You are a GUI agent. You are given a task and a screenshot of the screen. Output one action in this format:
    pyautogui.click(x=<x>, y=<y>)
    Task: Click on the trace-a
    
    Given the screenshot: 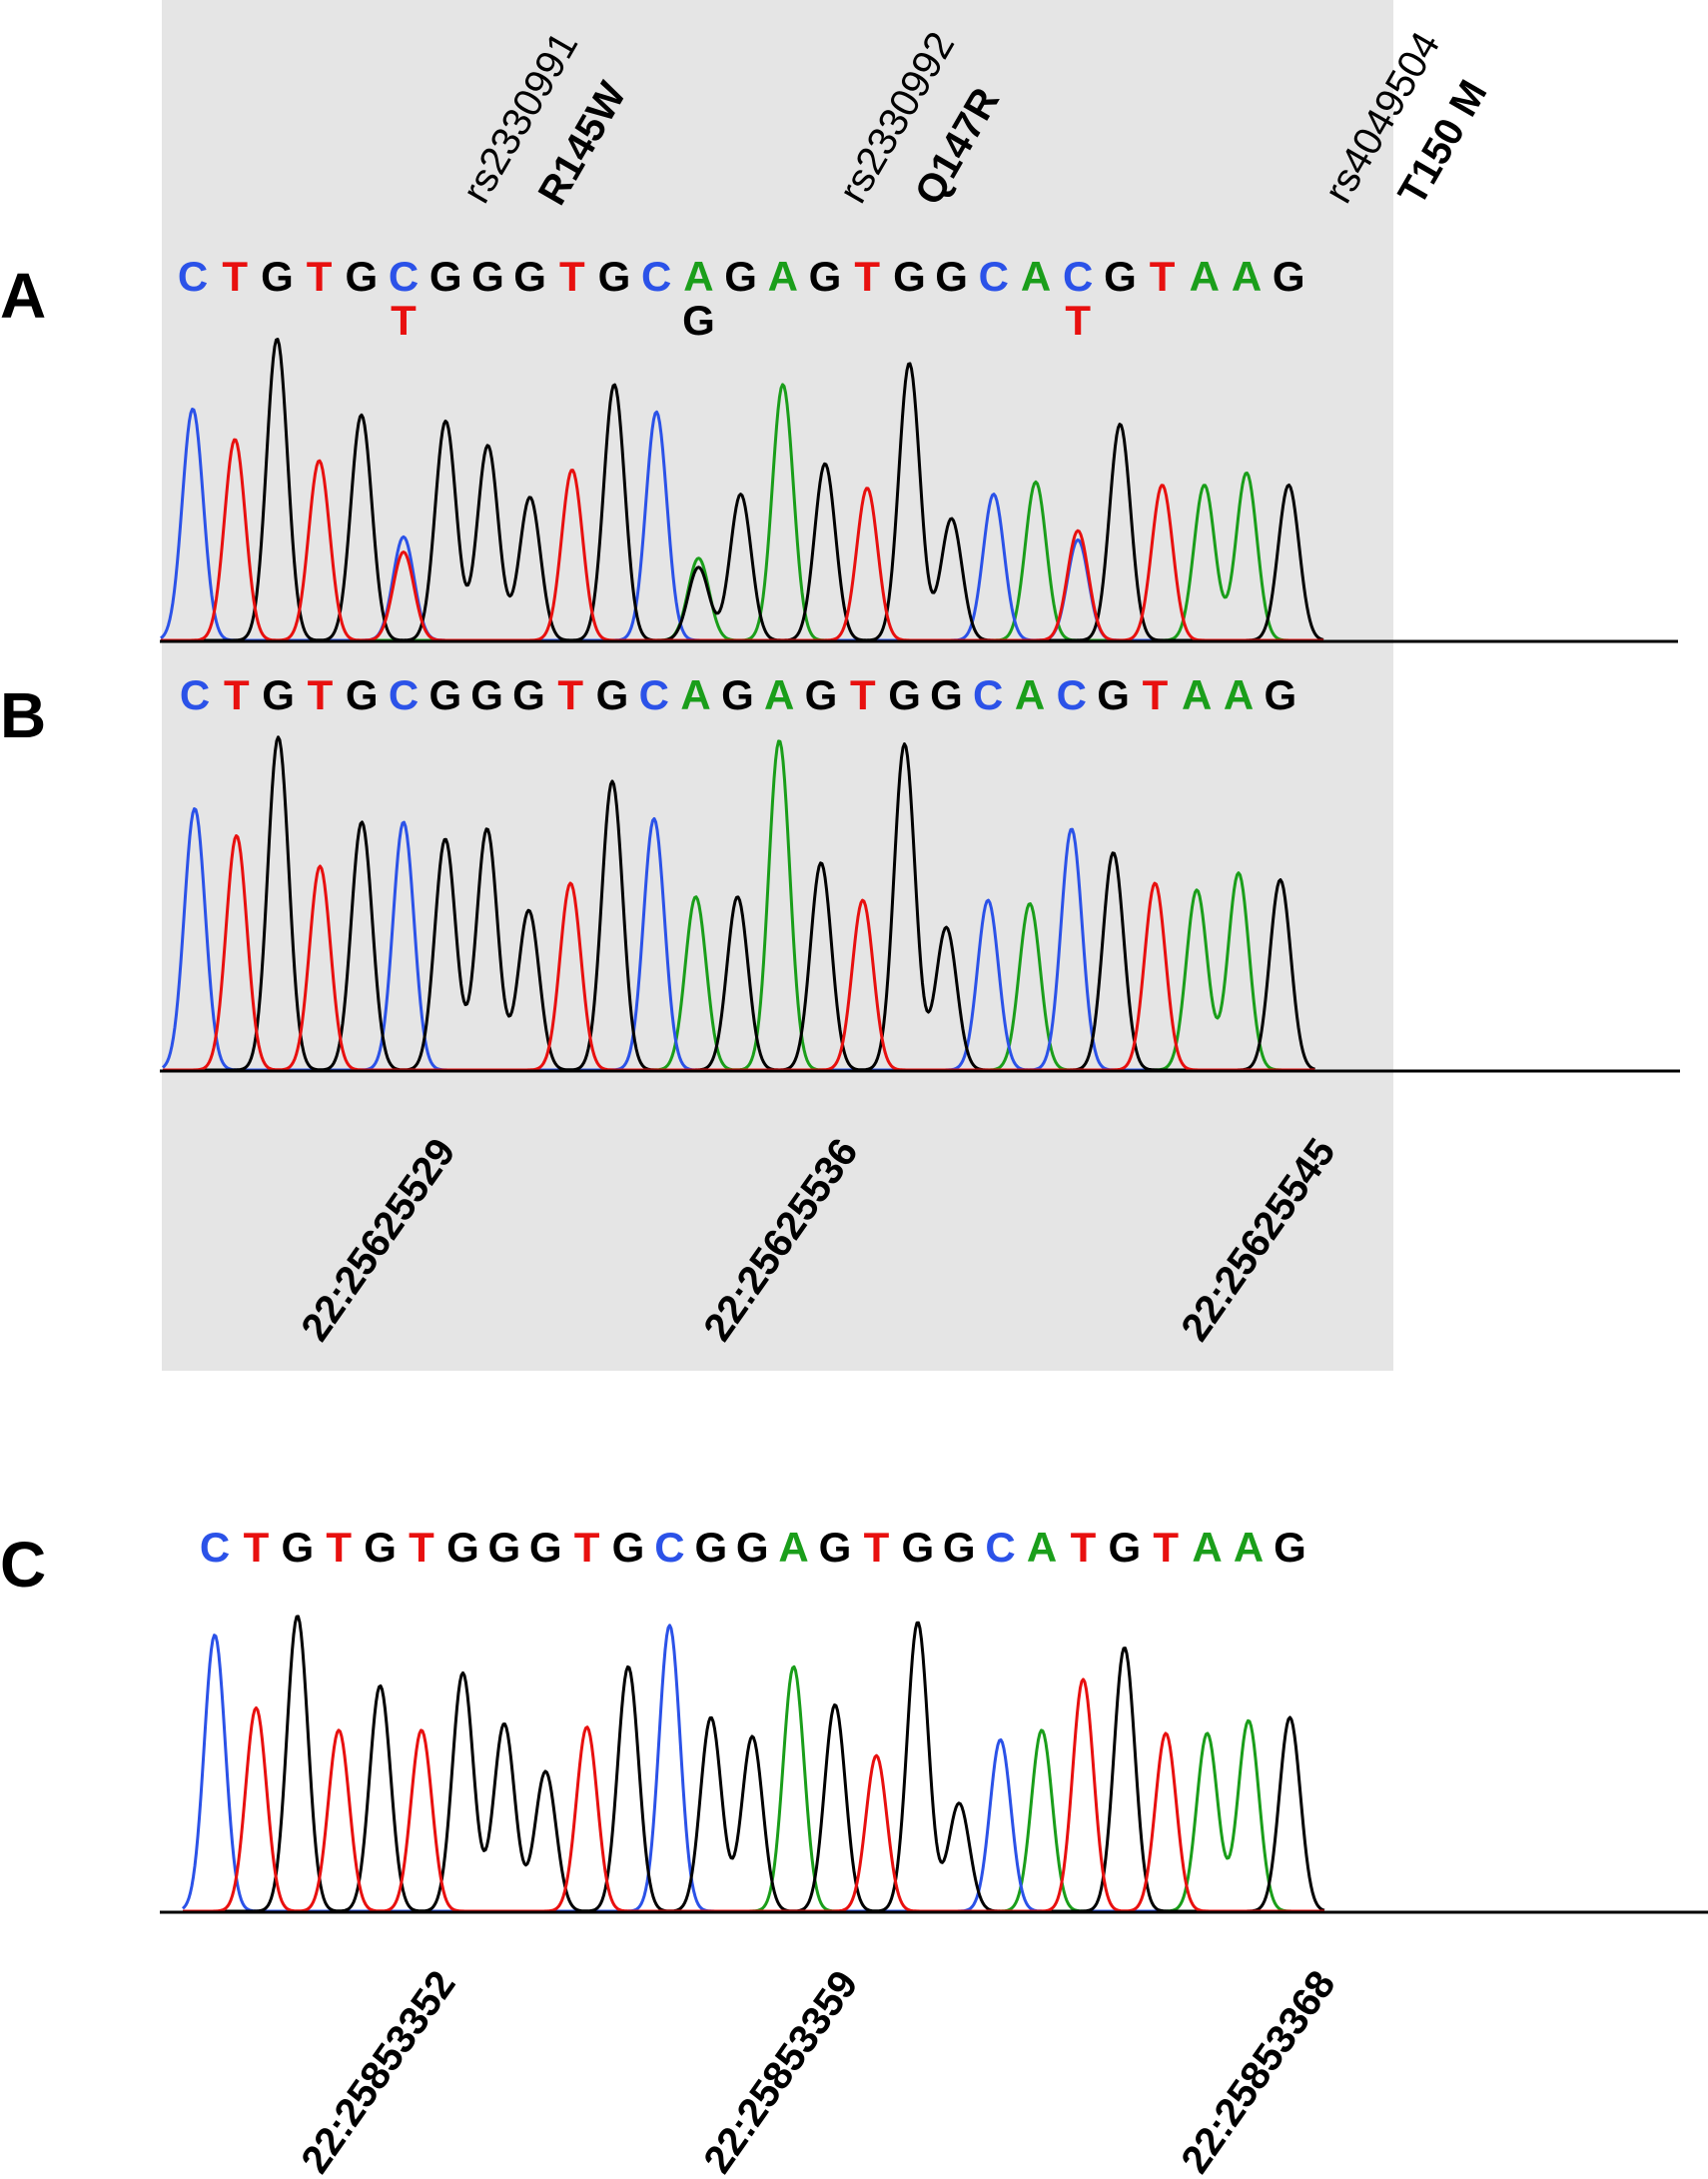 What is the action you would take?
    pyautogui.click(x=753, y=1788)
    